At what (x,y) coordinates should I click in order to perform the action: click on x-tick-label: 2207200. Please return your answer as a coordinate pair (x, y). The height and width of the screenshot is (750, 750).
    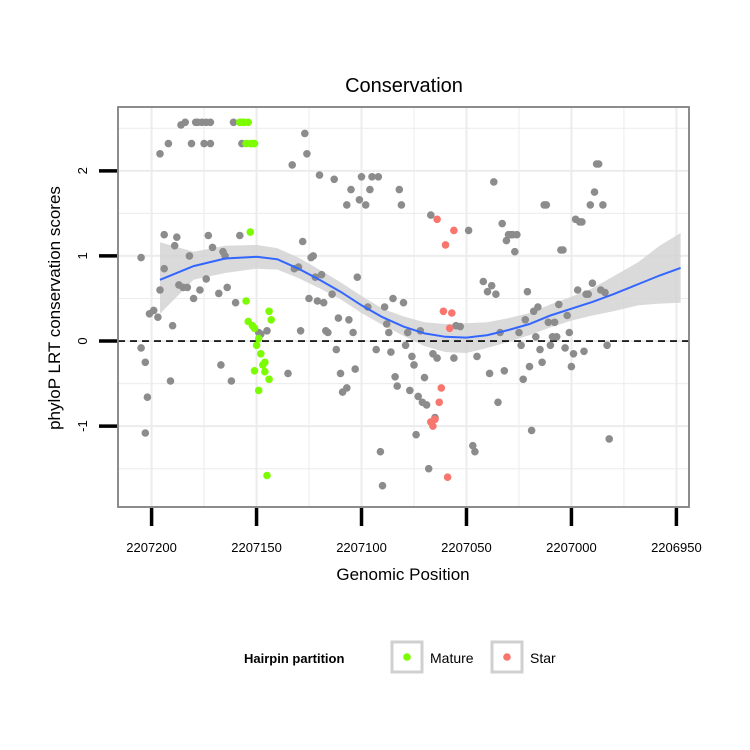
    Looking at the image, I should click on (151, 547).